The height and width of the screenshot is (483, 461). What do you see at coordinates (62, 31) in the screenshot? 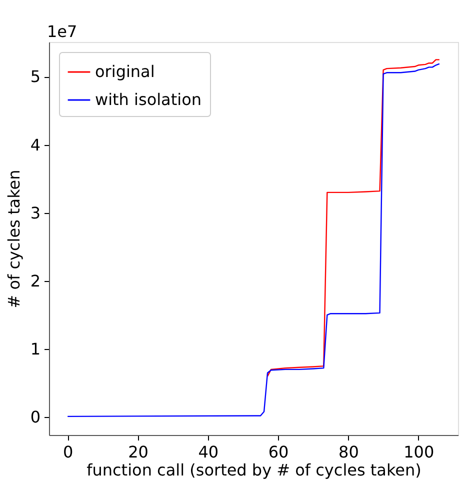
I see `text: 1e7` at bounding box center [62, 31].